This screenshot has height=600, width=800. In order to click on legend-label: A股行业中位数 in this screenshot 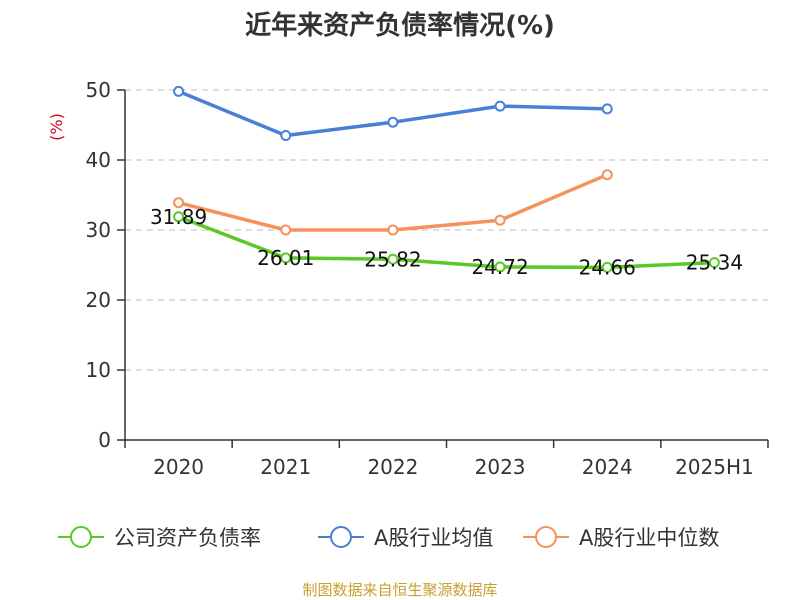, I will do `click(649, 538)`.